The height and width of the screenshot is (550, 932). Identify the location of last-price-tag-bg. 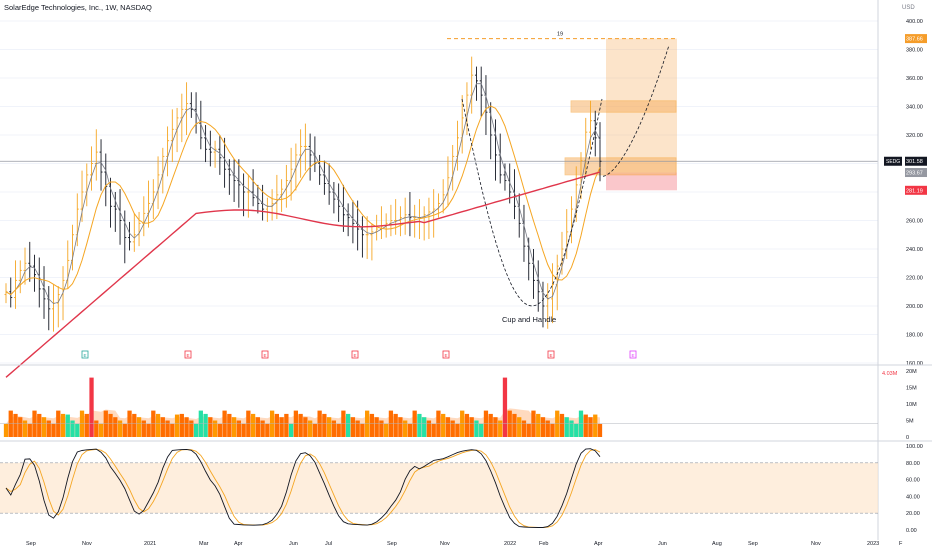
(916, 161).